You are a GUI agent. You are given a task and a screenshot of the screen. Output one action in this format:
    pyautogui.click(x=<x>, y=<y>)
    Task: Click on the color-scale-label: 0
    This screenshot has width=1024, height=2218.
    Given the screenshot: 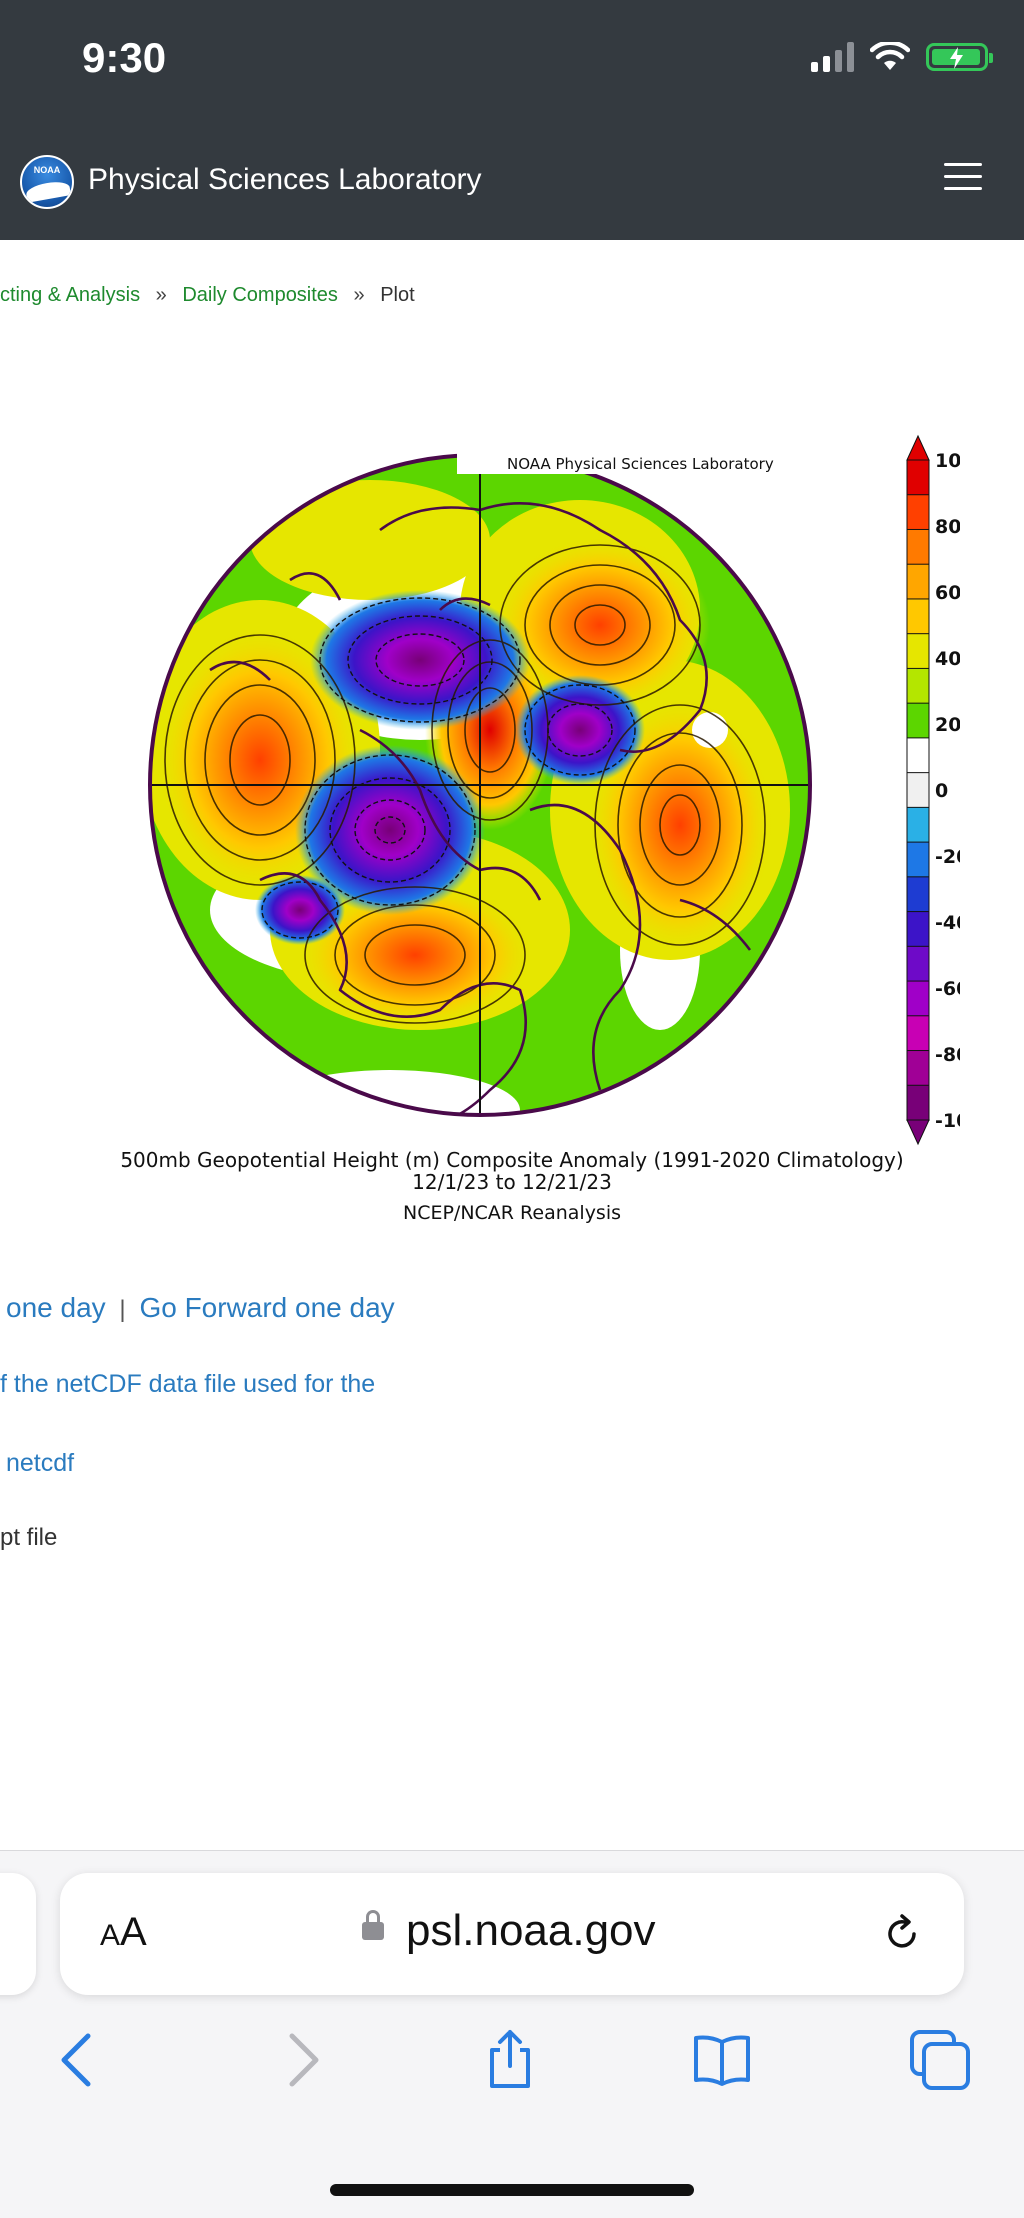 What is the action you would take?
    pyautogui.click(x=941, y=791)
    